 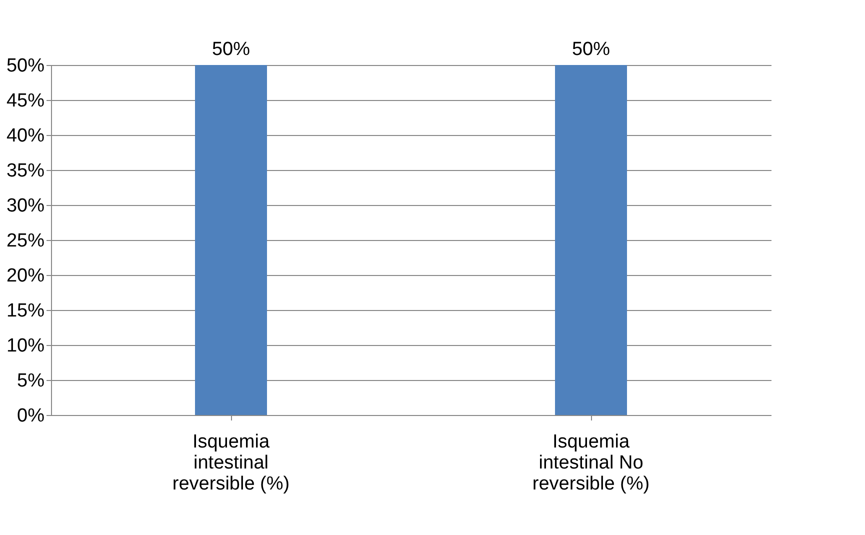 What do you see at coordinates (25, 311) in the screenshot?
I see `y-tick-label: 15%` at bounding box center [25, 311].